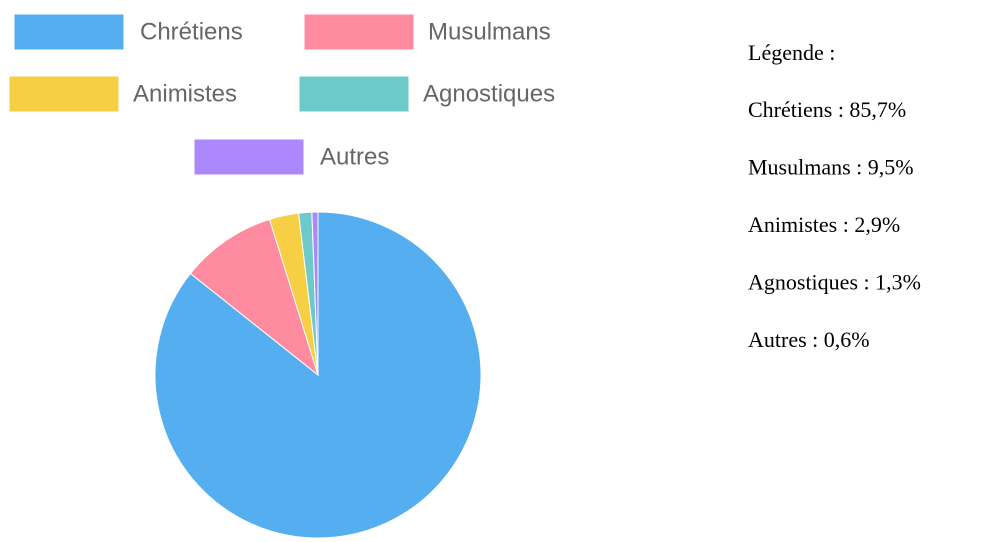 This screenshot has width=999, height=542. I want to click on value-label: Musulmans : 9,5%, so click(831, 167).